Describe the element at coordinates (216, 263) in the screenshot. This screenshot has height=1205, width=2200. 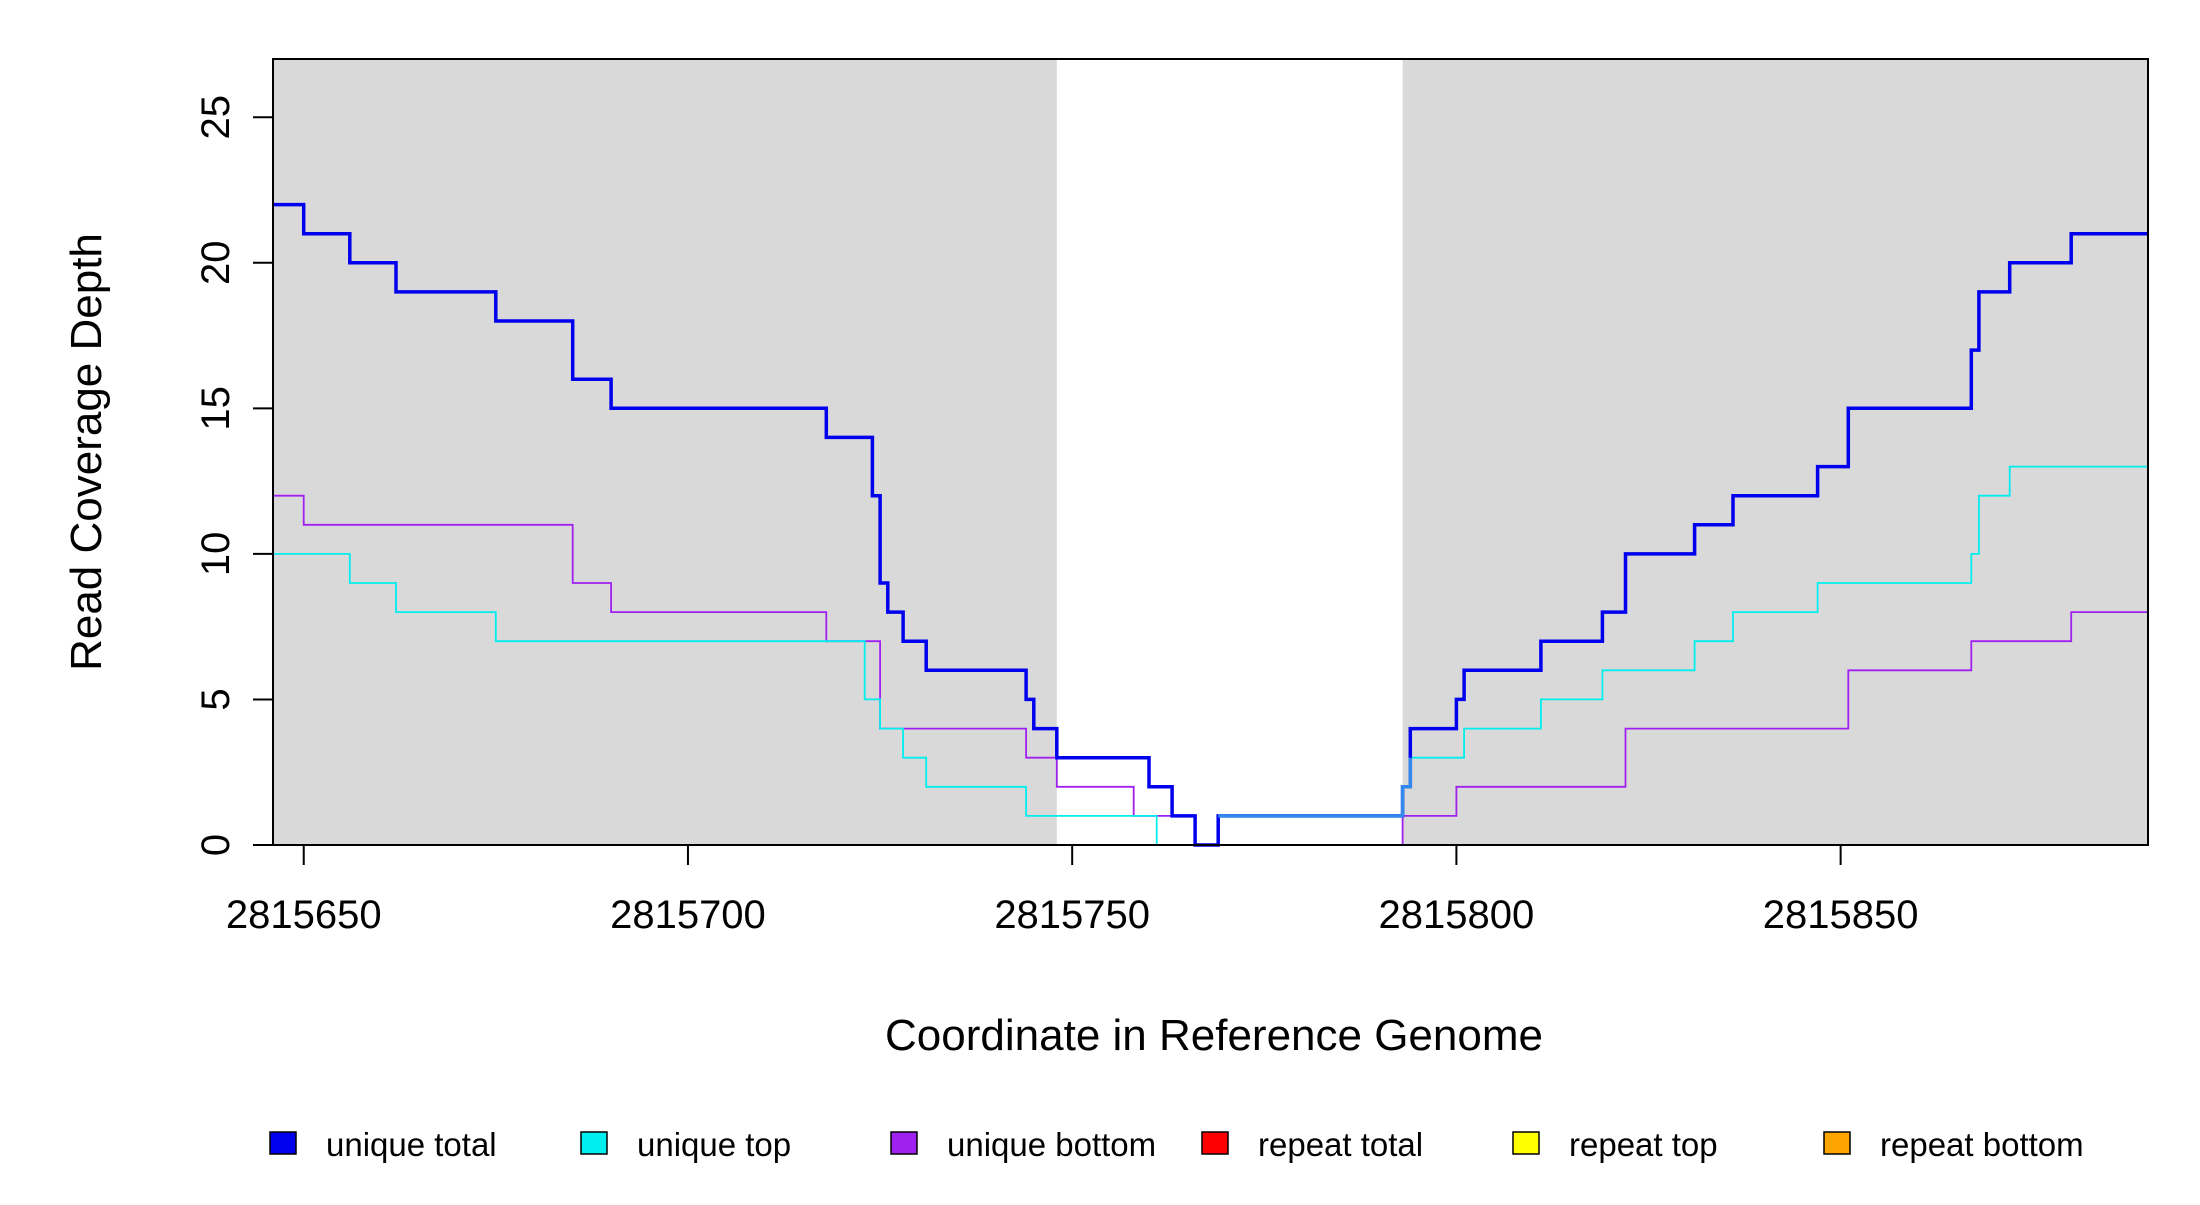
I see `y-tick-label: 20` at that location.